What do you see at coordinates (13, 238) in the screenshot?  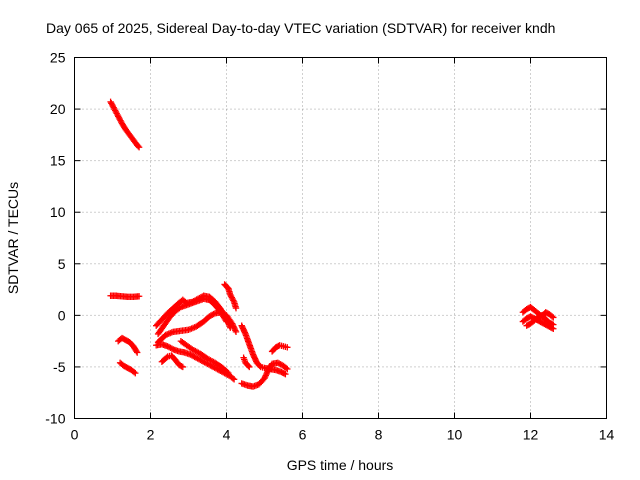 I see `y-axis-label: SDTVAR / TECUs` at bounding box center [13, 238].